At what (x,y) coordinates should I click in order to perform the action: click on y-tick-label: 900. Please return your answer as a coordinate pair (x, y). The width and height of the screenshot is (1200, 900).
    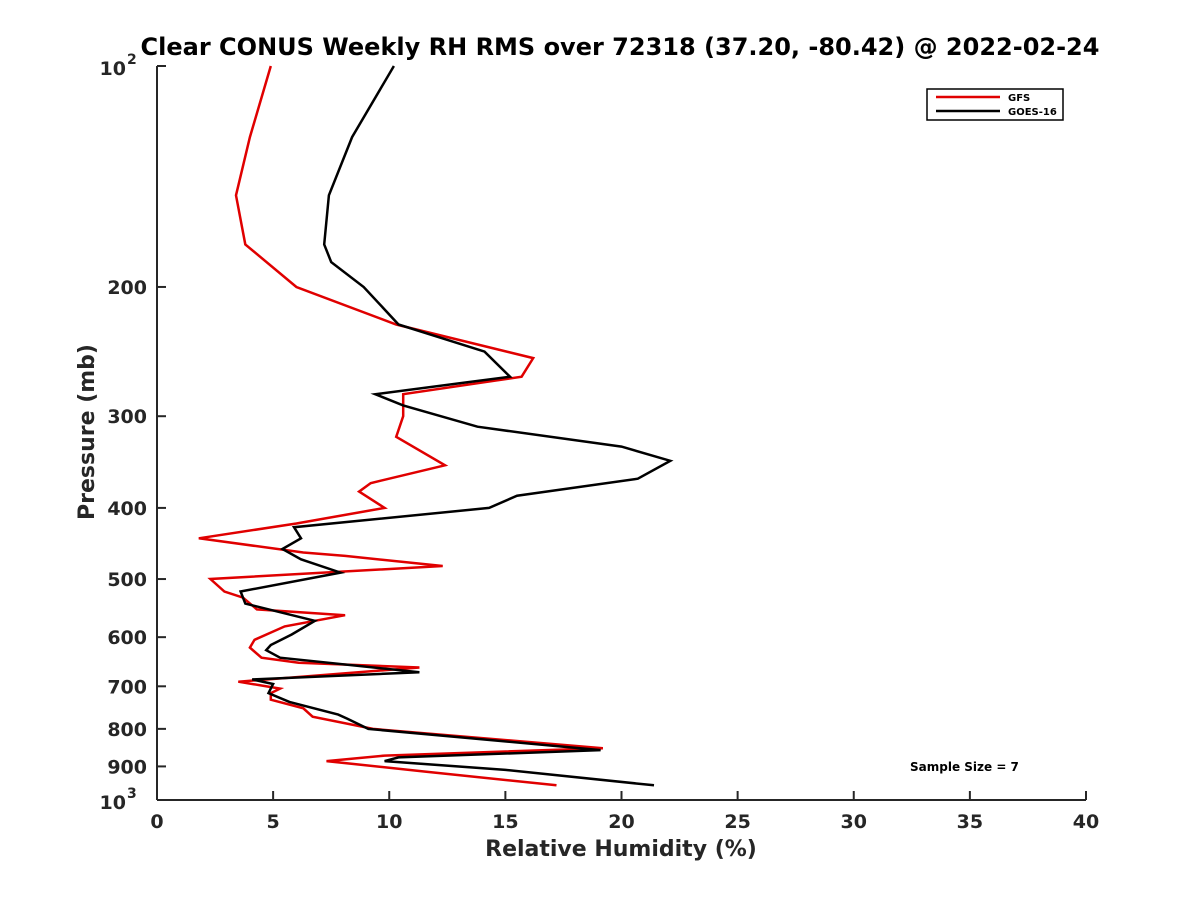
    Looking at the image, I should click on (127, 767).